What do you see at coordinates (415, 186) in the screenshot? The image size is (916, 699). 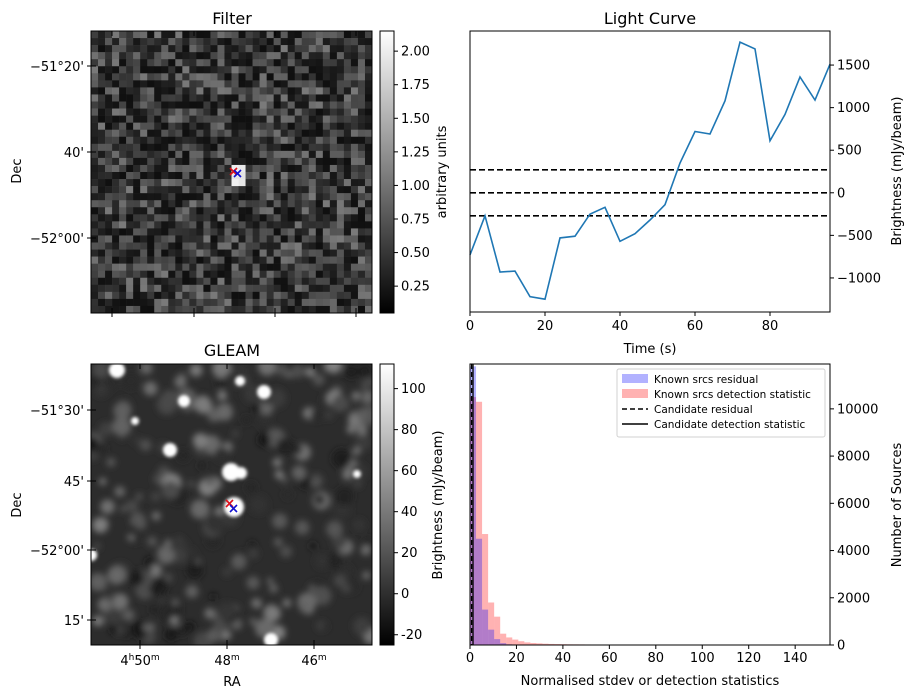 I see `colorbar-tick-label: 1.00` at bounding box center [415, 186].